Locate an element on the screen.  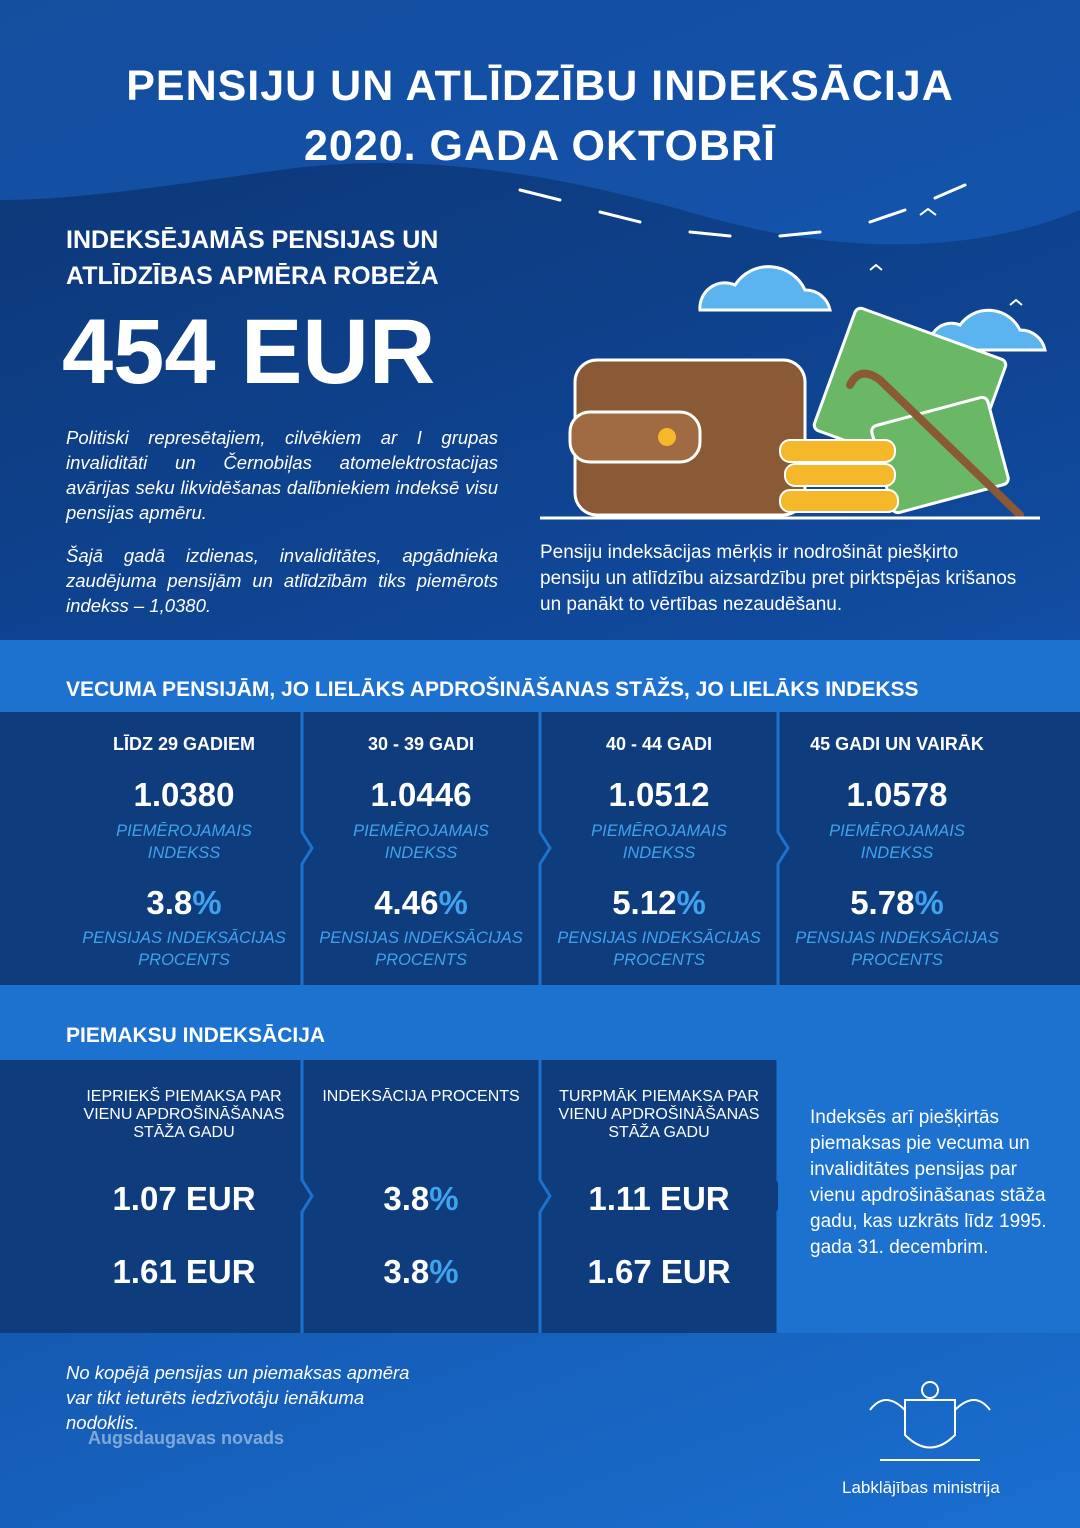
row-value: 1.07 EUR is located at coordinates (184, 1199).